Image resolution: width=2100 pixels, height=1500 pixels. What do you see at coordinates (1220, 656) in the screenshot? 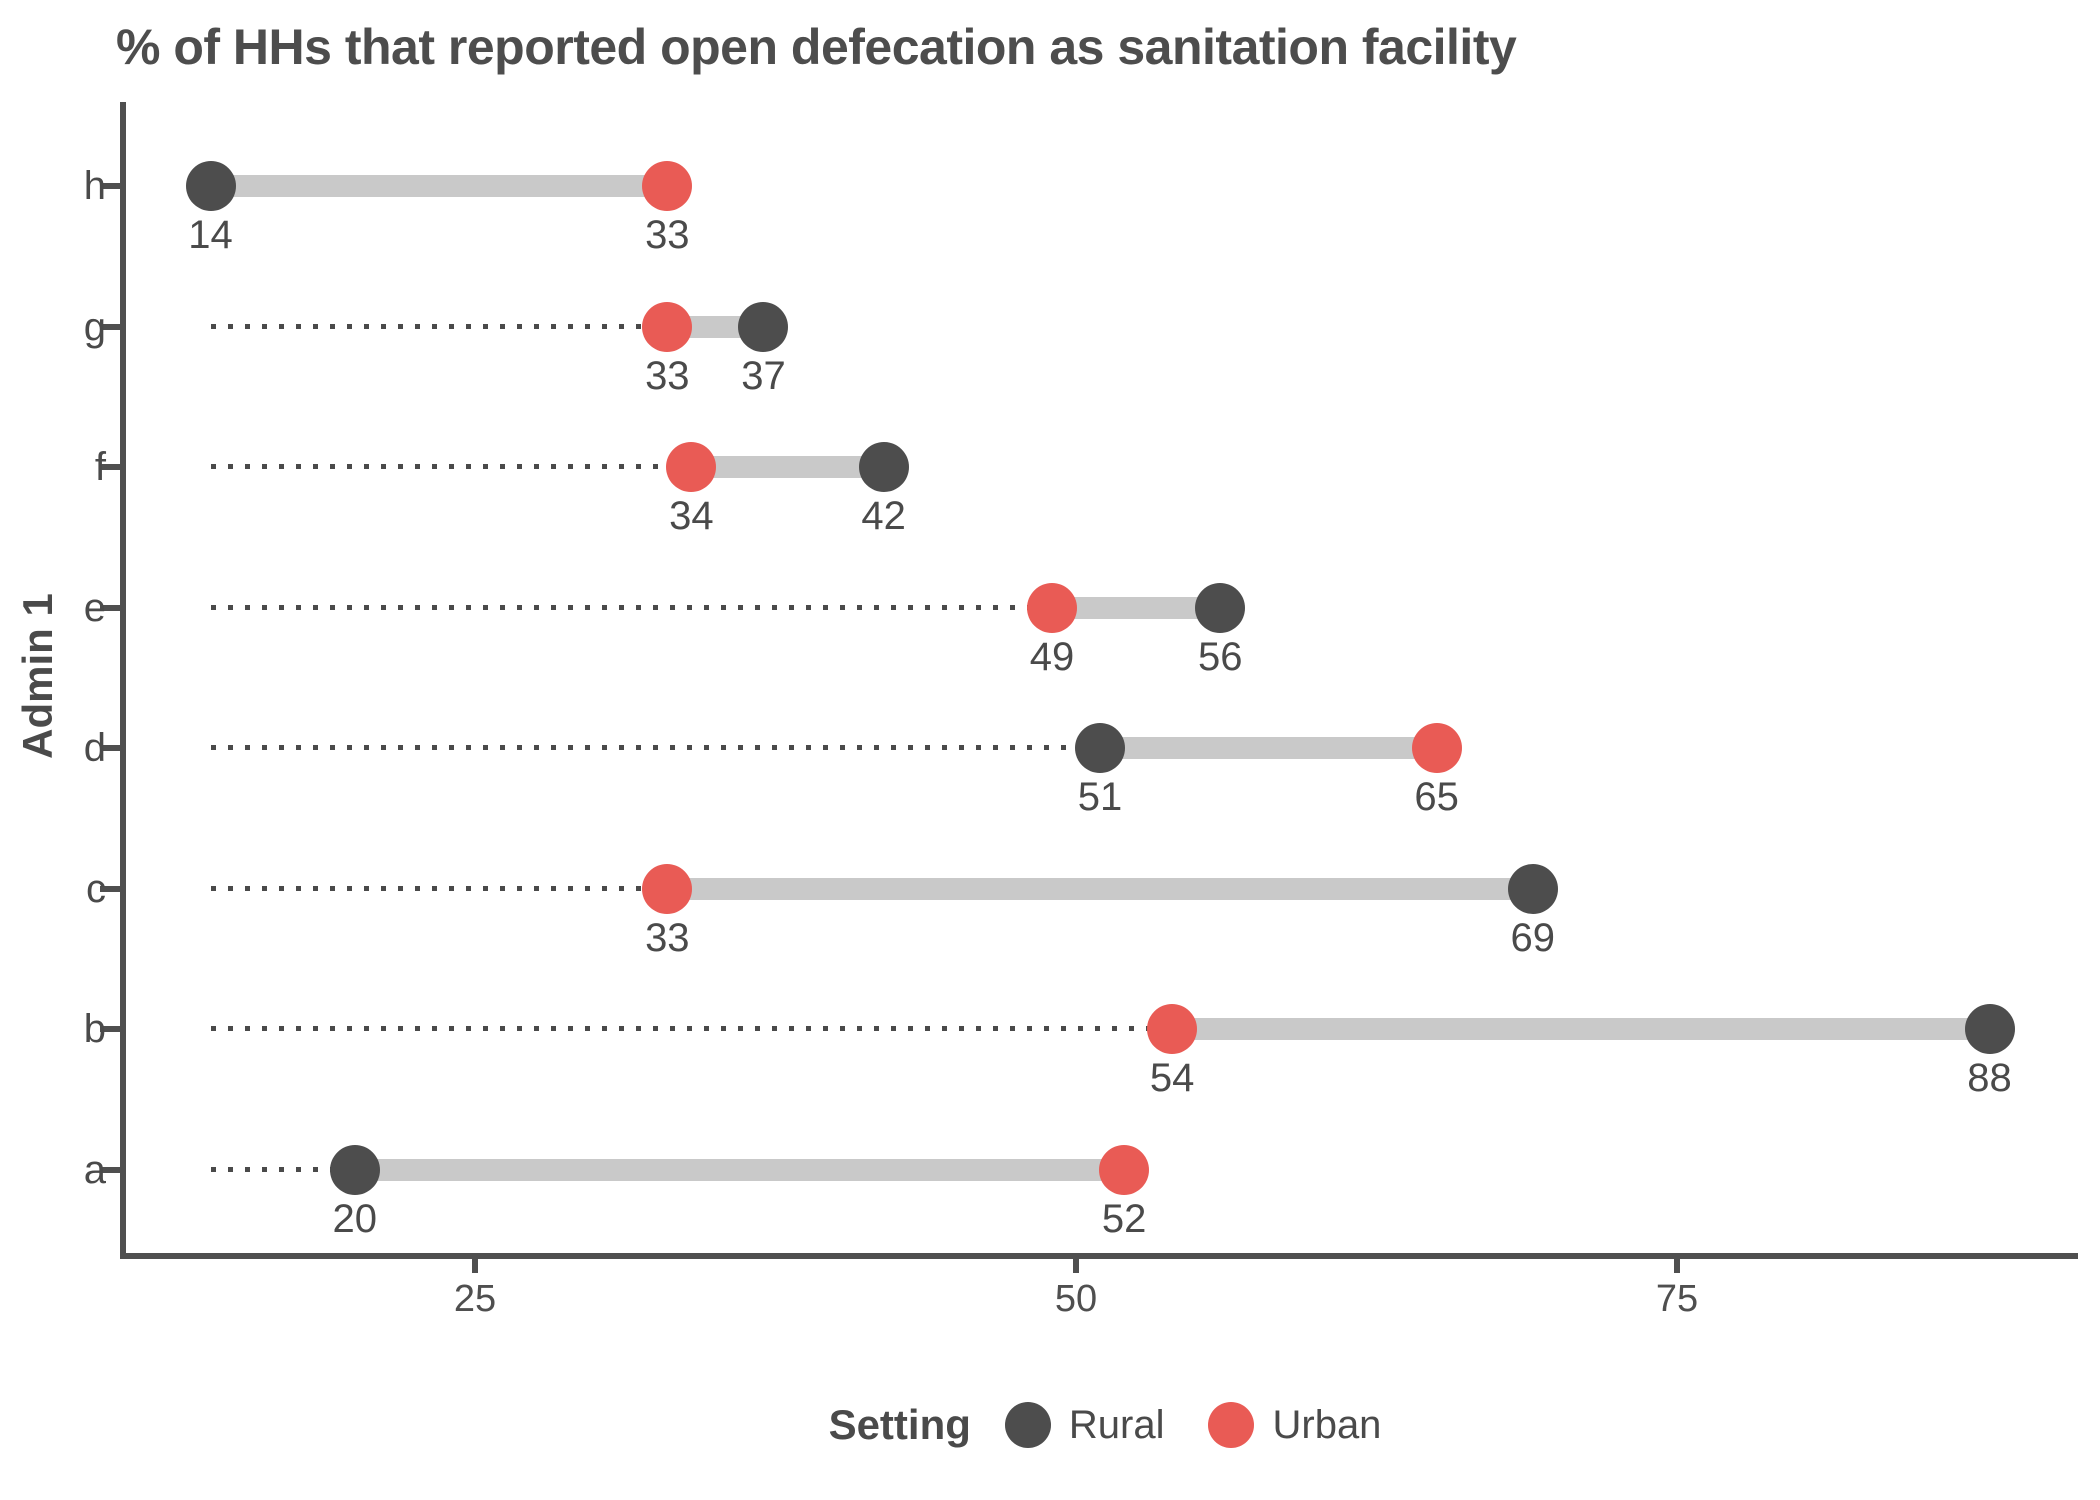
I see `rural-value-label: 56` at bounding box center [1220, 656].